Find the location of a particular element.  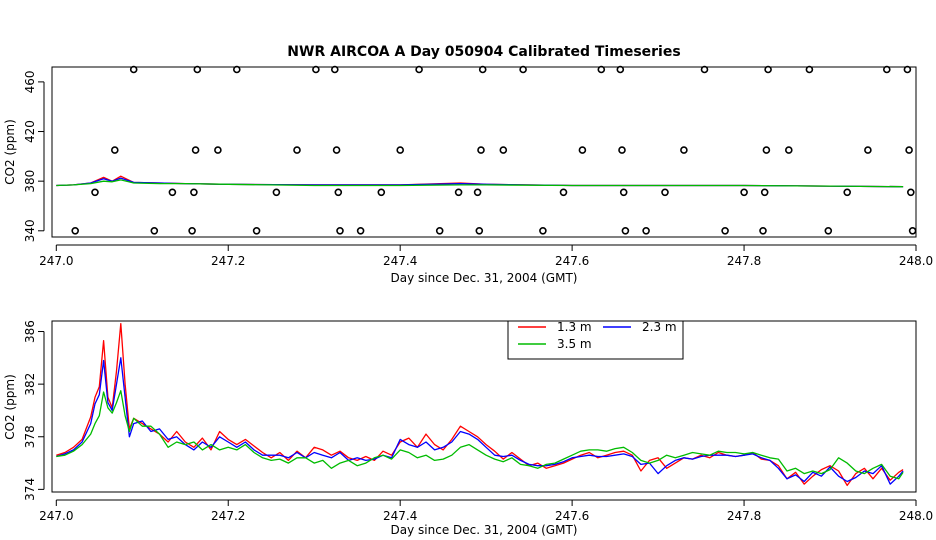

bottom-x-tick-label: 247.0 is located at coordinates (56, 516).